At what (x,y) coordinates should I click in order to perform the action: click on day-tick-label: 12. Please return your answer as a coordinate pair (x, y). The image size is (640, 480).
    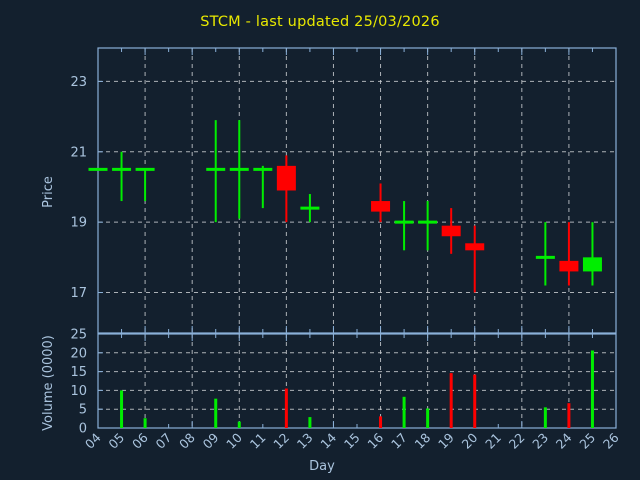
    Looking at the image, I should click on (281, 441).